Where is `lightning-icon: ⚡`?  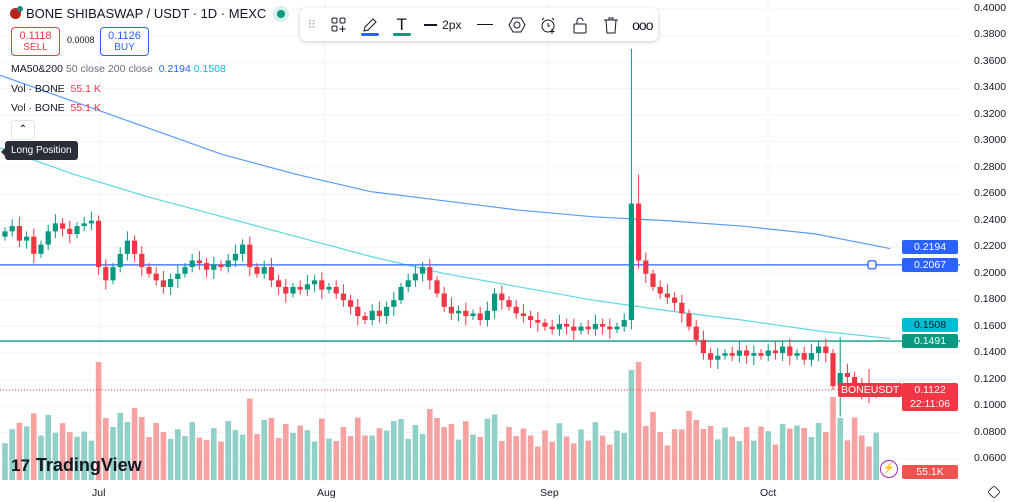
lightning-icon: ⚡ is located at coordinates (889, 469).